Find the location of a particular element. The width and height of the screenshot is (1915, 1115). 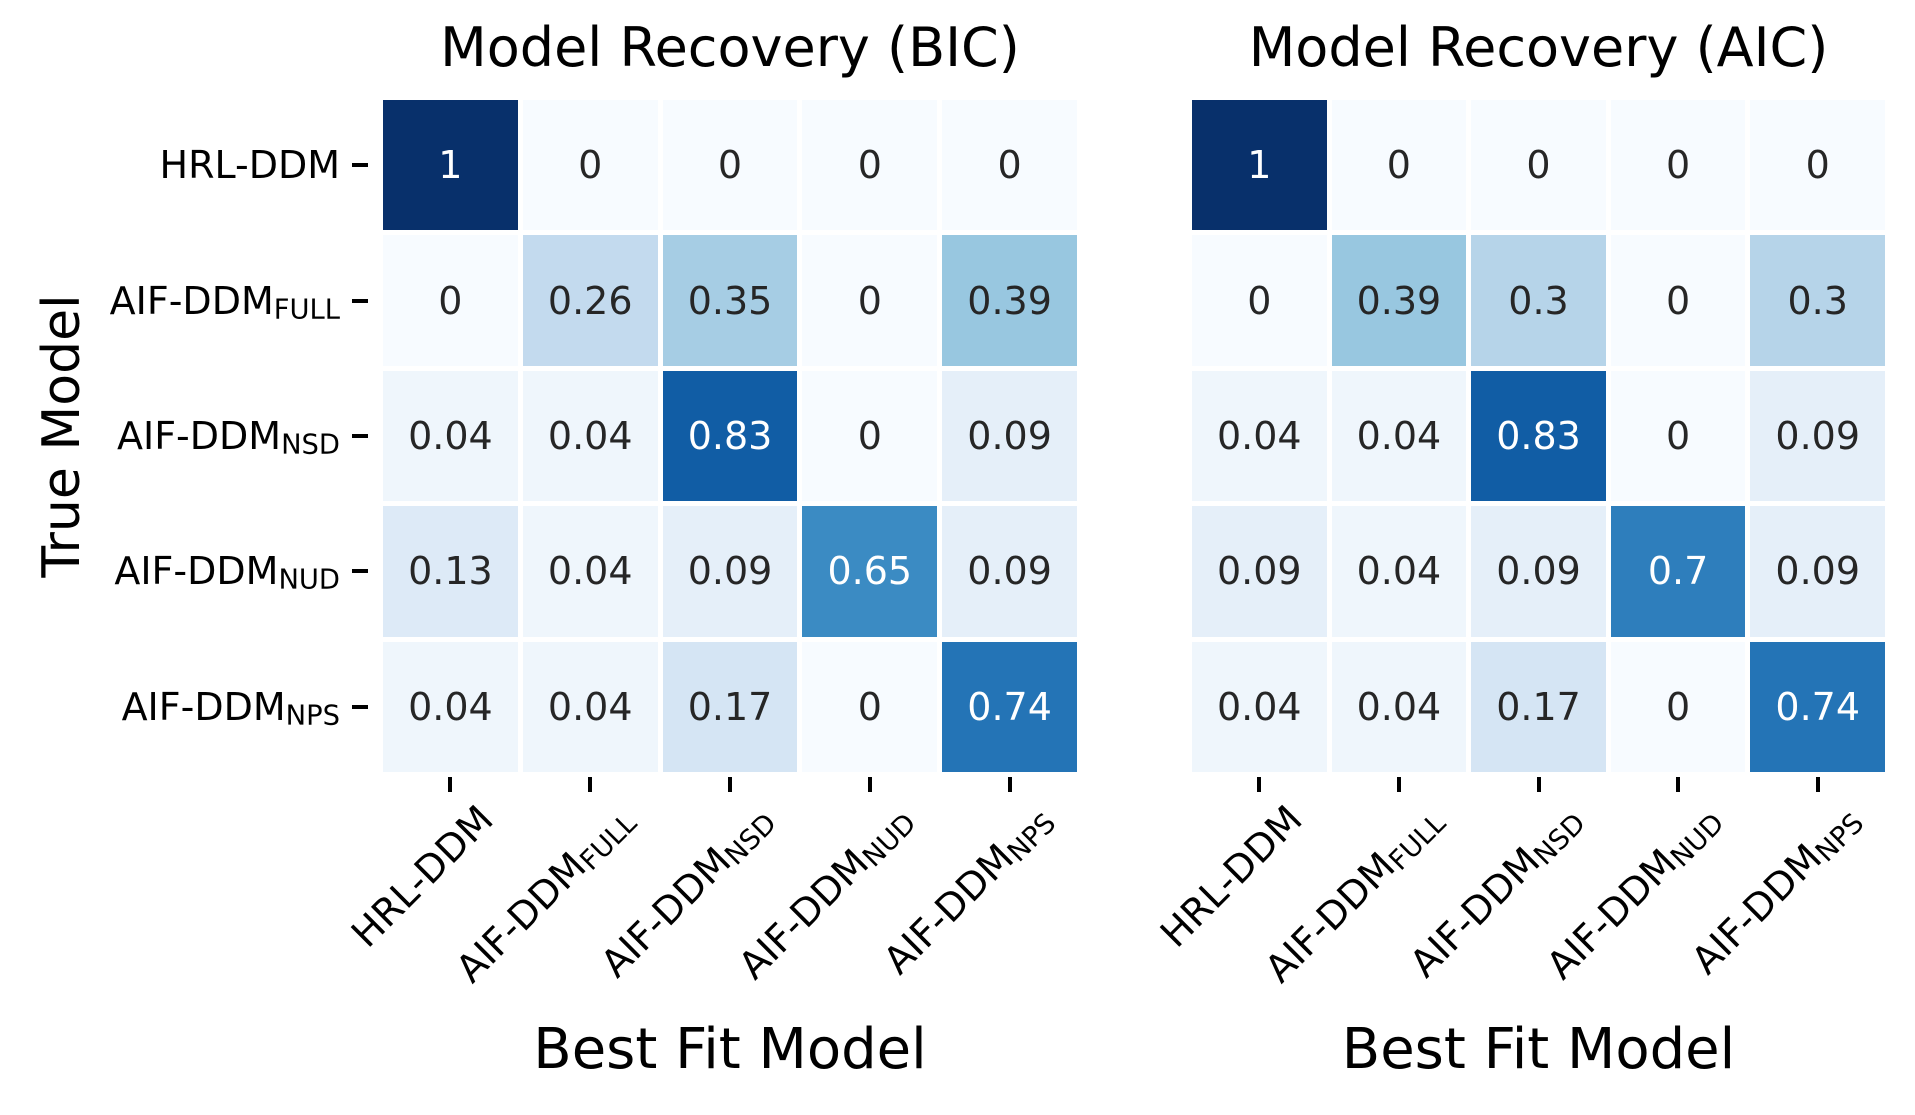

heatmap-cell-r1c4: 0.39 is located at coordinates (1009, 300).